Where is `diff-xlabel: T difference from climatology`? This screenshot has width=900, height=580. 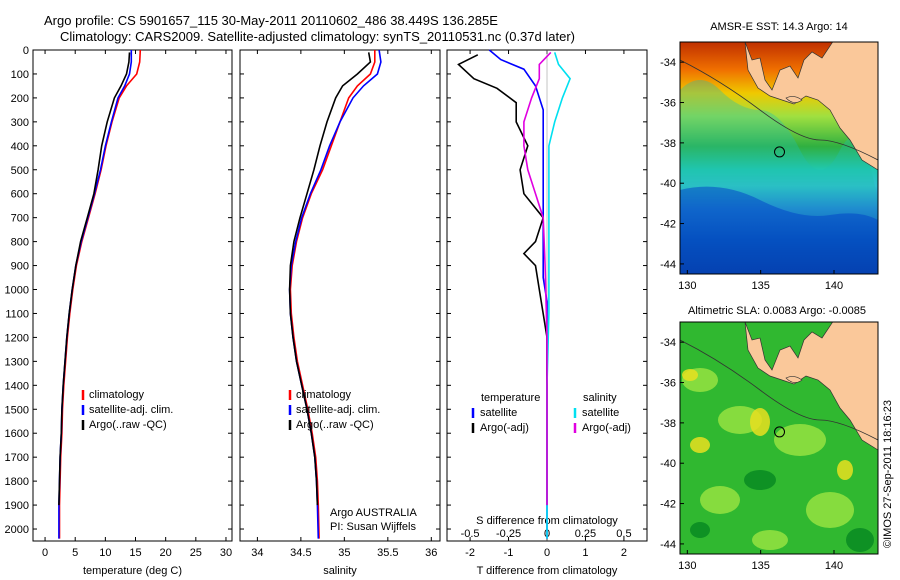
diff-xlabel: T difference from climatology is located at coordinates (547, 571).